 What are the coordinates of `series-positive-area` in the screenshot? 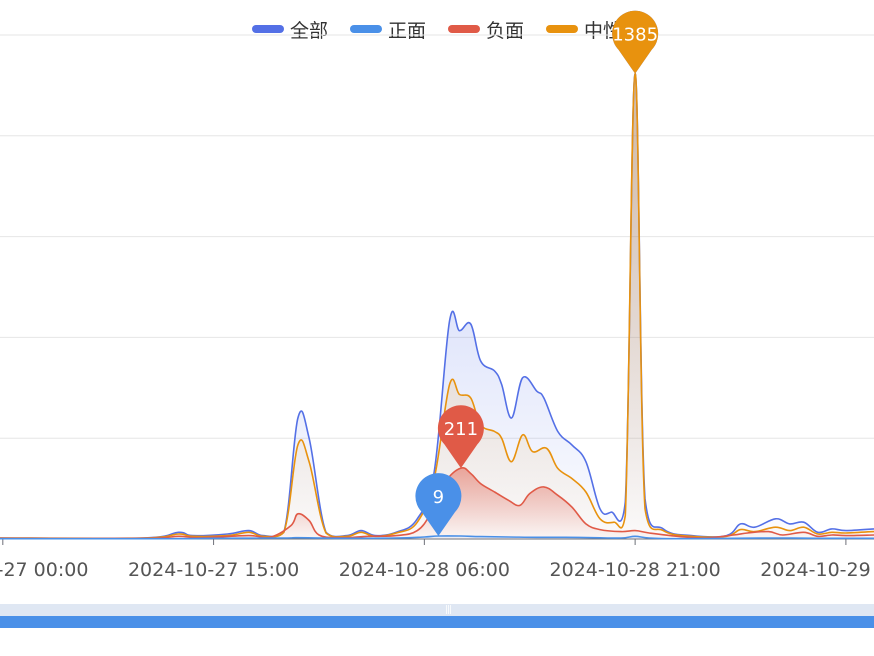 It's located at (437, 537).